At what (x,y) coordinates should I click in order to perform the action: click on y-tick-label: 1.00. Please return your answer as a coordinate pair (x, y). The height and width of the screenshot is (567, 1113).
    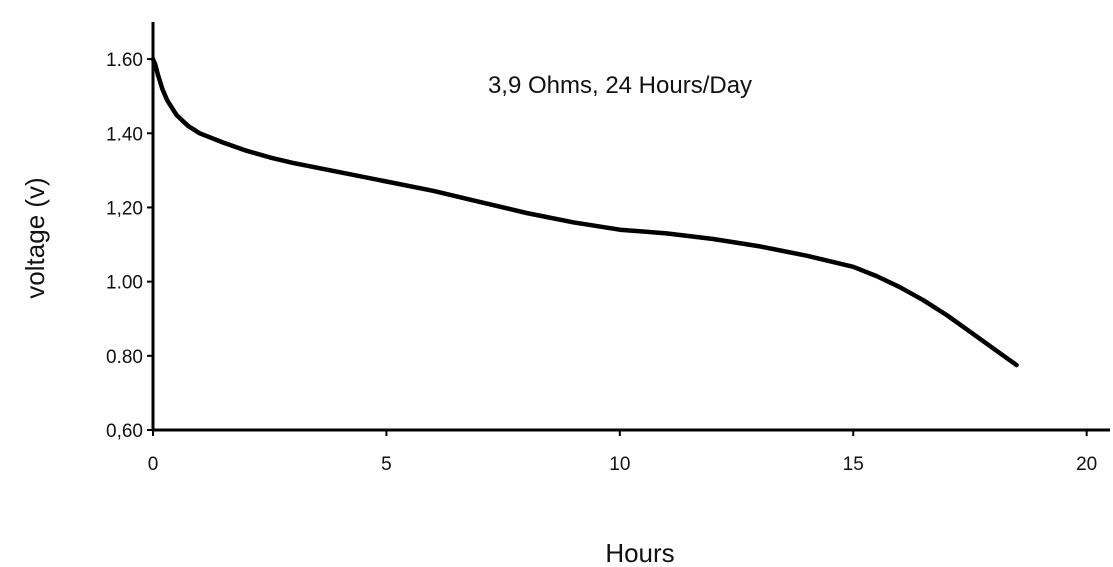
    Looking at the image, I should click on (124, 283).